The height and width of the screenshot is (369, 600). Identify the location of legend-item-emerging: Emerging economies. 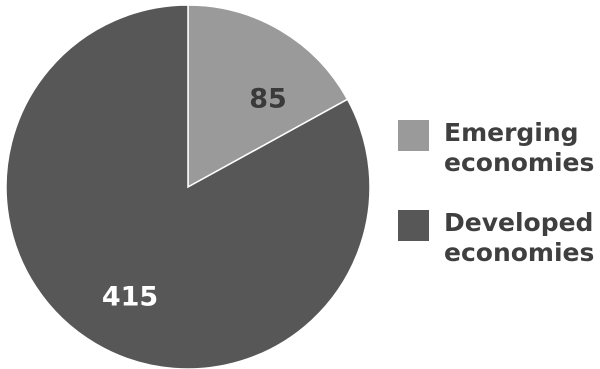
(499, 148).